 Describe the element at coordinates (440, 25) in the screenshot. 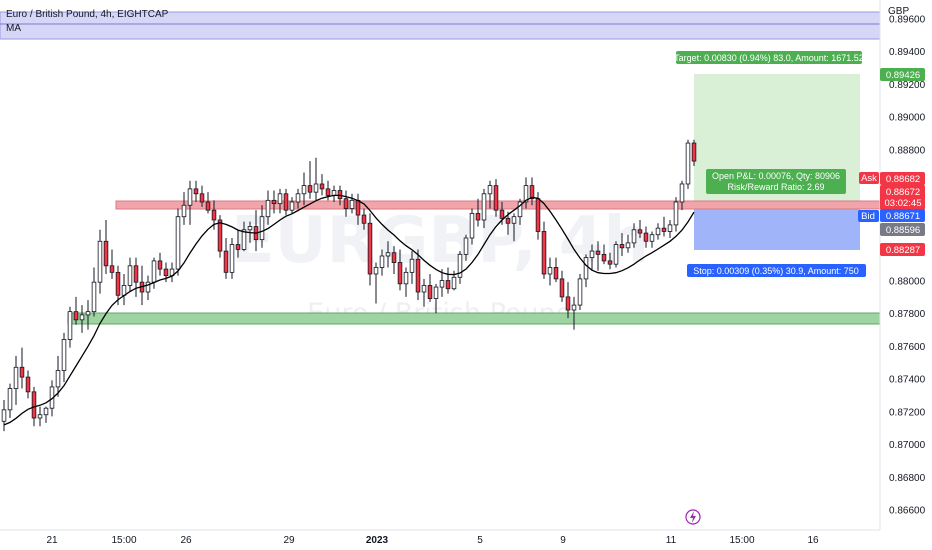

I see `top-range-band` at that location.